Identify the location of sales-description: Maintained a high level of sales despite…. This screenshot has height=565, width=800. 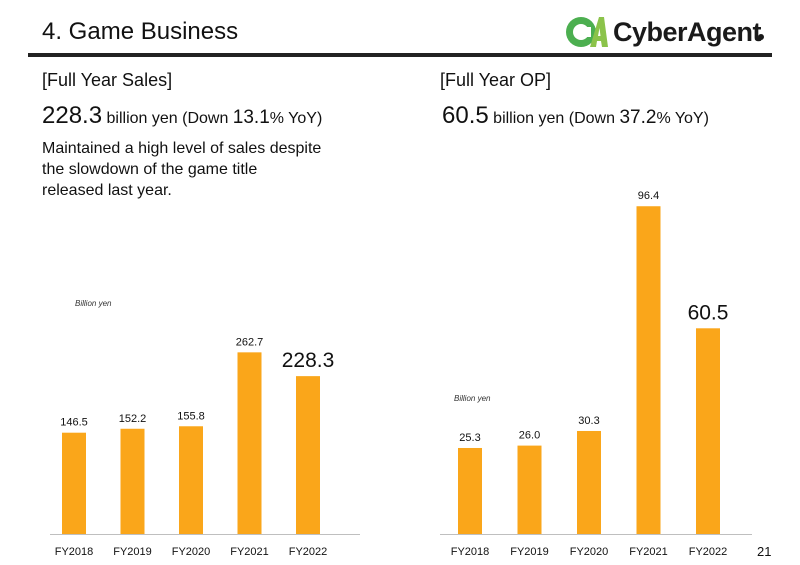
(182, 169).